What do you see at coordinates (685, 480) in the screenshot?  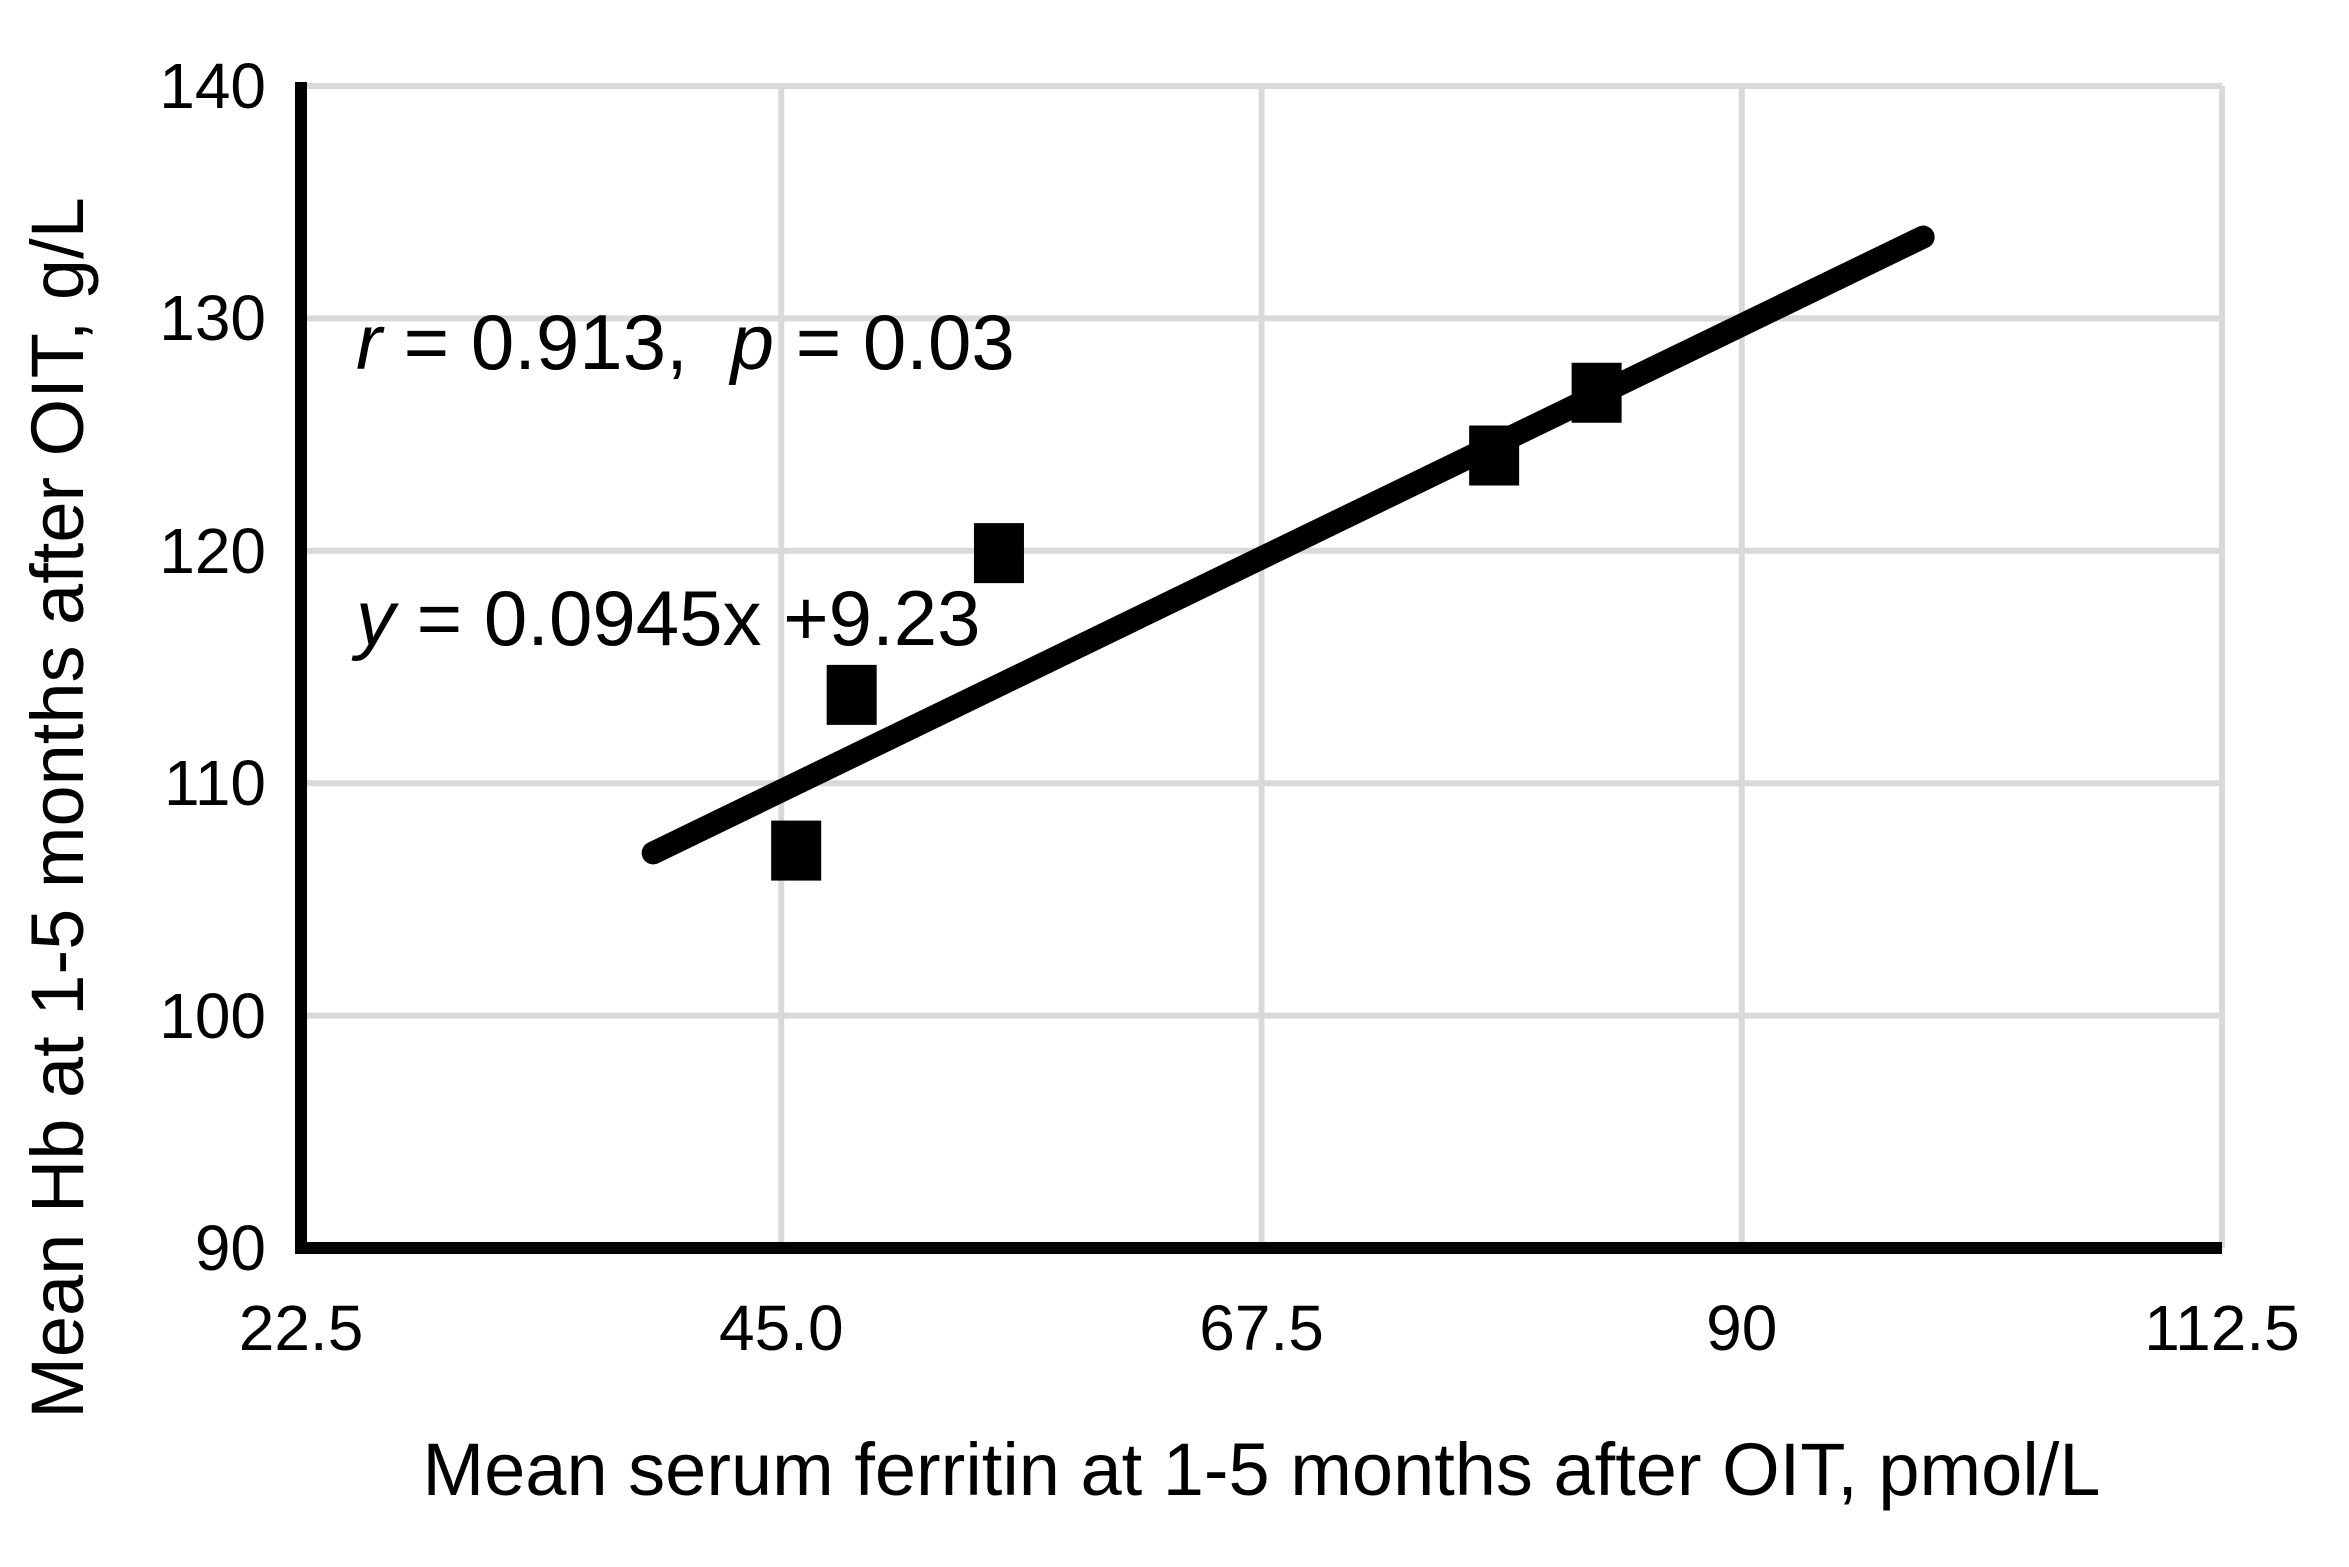 I see `stats-annotation: r = 0.913, p = 0.03 y = 0.0945x +9.23` at bounding box center [685, 480].